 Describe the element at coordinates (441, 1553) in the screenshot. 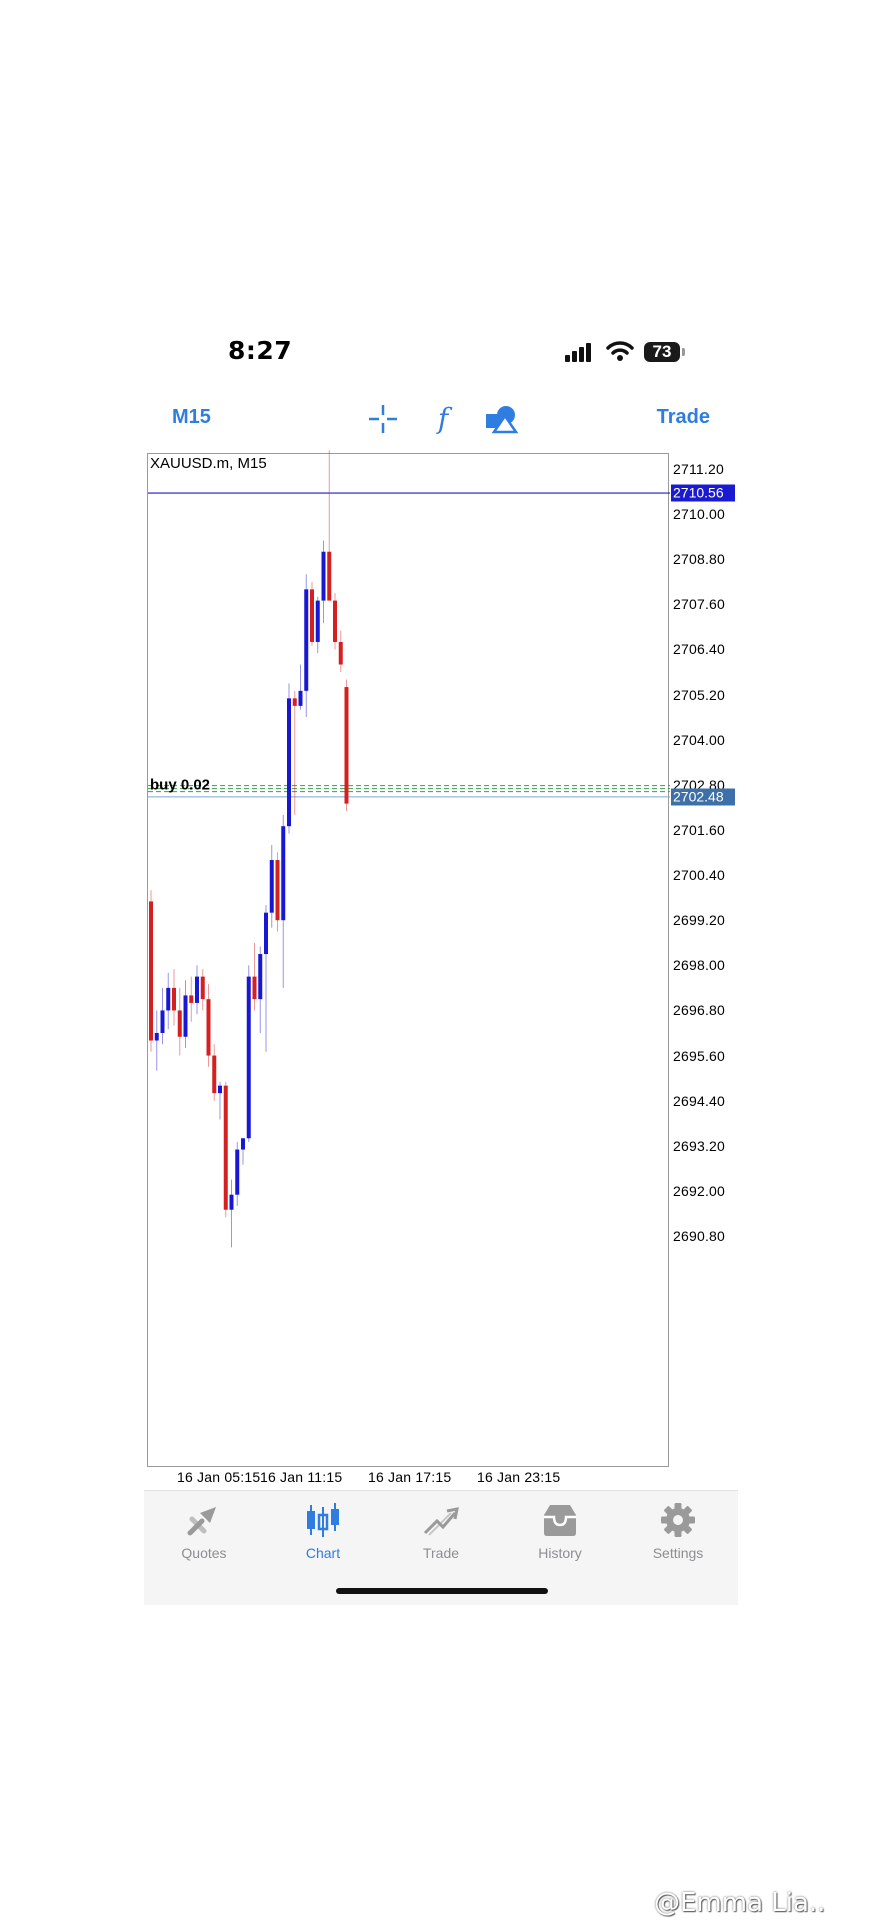

I see `tab-label-trade: Trade` at that location.